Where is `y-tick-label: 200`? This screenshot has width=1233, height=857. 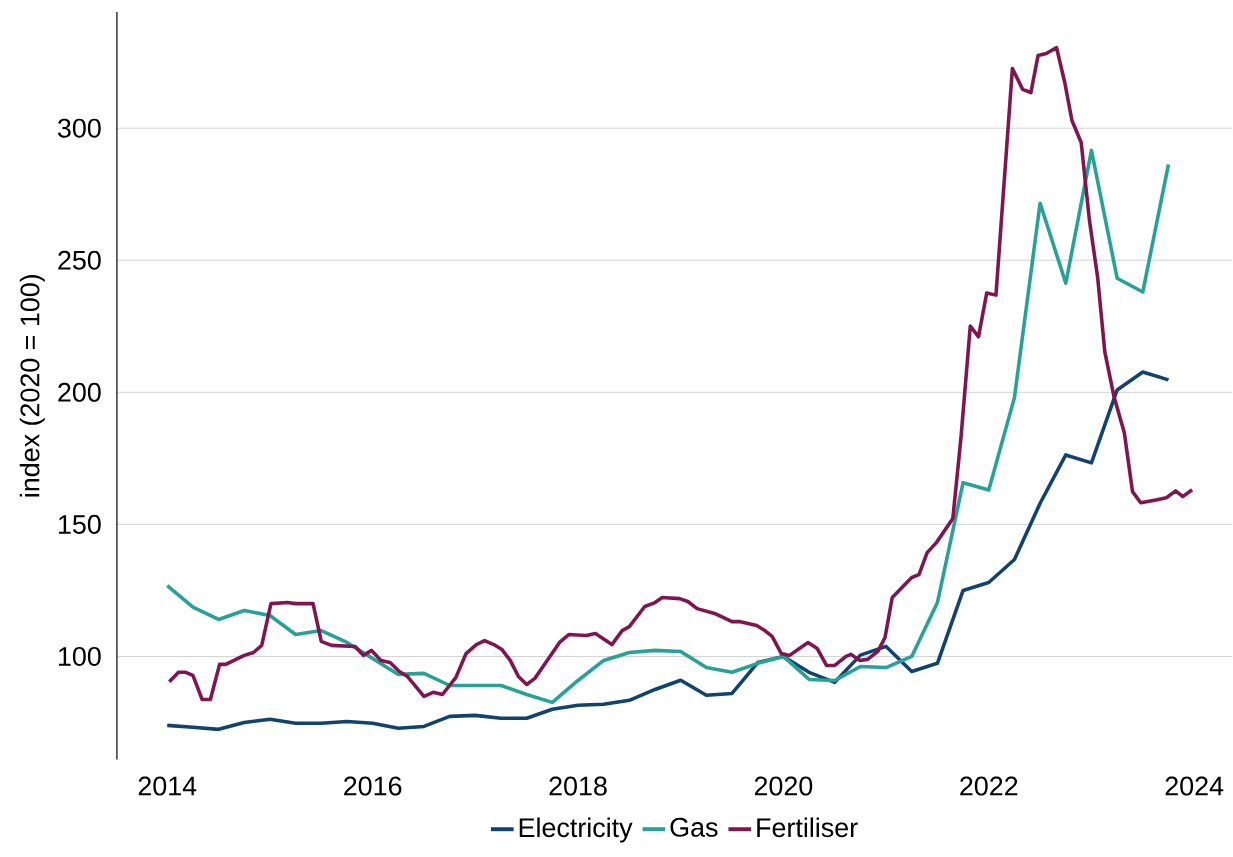 y-tick-label: 200 is located at coordinates (79, 392).